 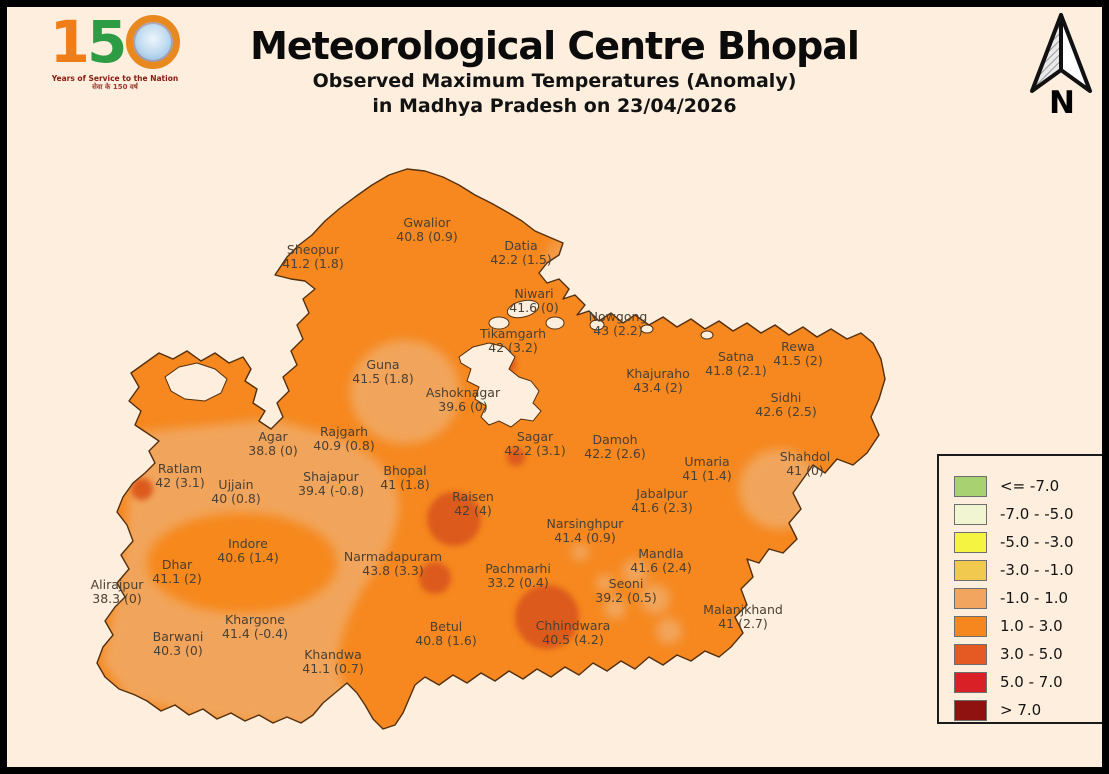 What do you see at coordinates (405, 484) in the screenshot?
I see `station-value: 41 (1.8)` at bounding box center [405, 484].